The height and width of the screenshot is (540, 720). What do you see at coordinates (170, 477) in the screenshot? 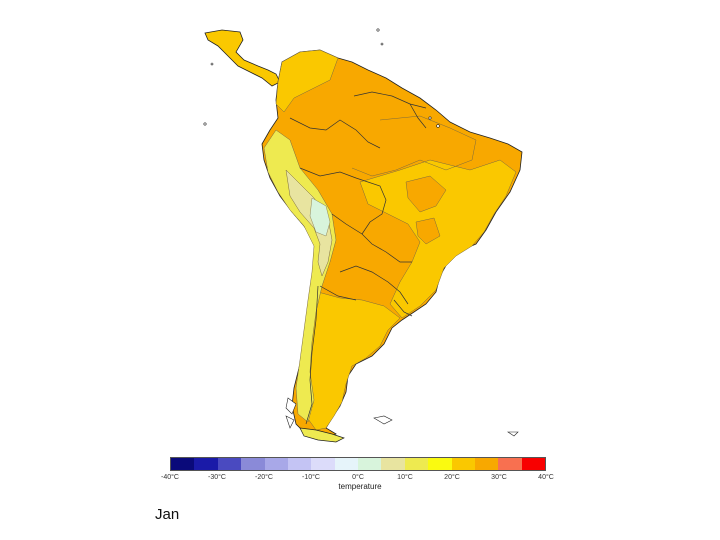
I see `legend-tick-label: -40°C` at bounding box center [170, 477].